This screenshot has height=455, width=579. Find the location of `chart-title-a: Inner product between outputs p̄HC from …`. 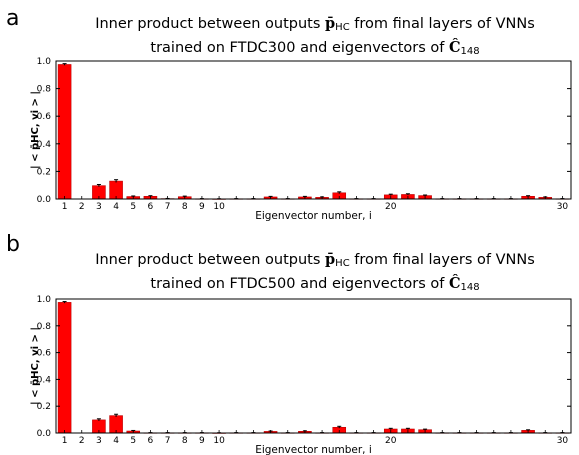

chart-title-a: Inner product between outputs p̄HC from … is located at coordinates (315, 38).